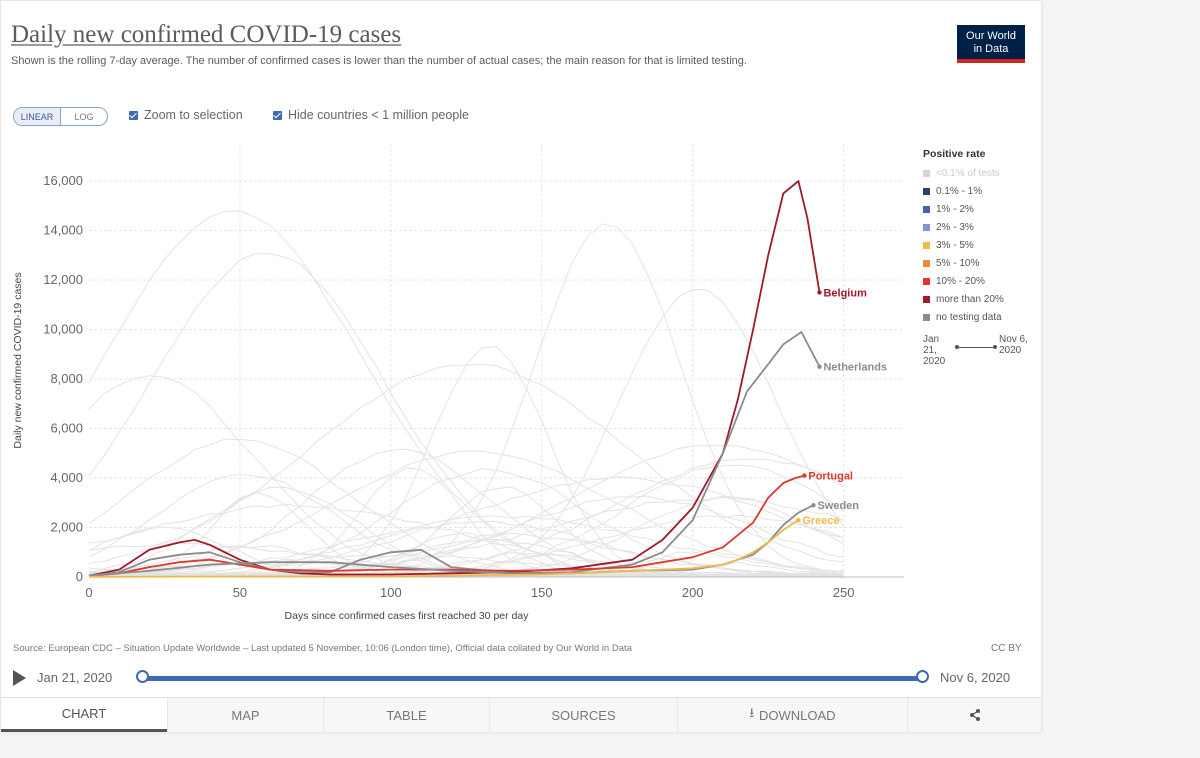 Image resolution: width=1200 pixels, height=758 pixels. I want to click on series-endpoint-portugal, so click(804, 475).